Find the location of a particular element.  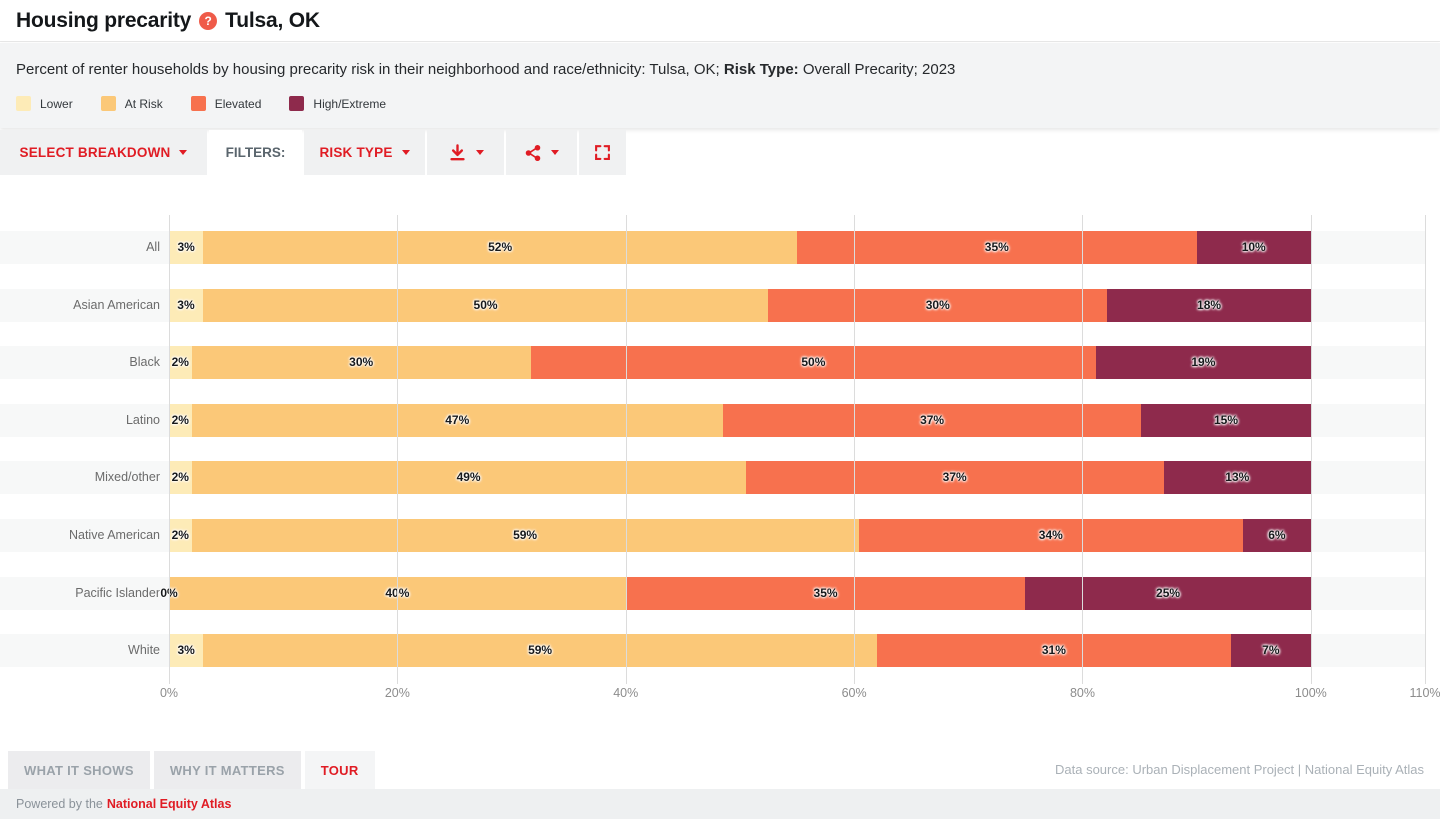

bar-value-label: 30% is located at coordinates (937, 304).